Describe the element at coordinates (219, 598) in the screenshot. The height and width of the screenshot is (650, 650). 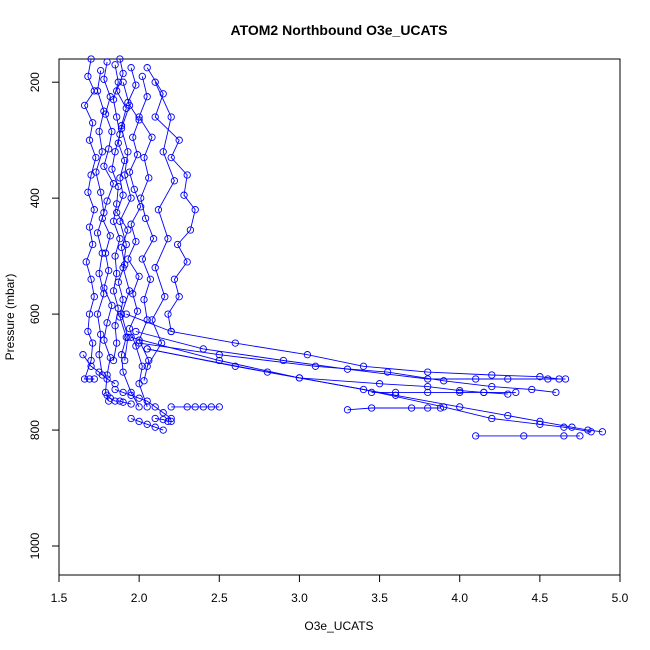
I see `x-tick-label: 2.5` at that location.